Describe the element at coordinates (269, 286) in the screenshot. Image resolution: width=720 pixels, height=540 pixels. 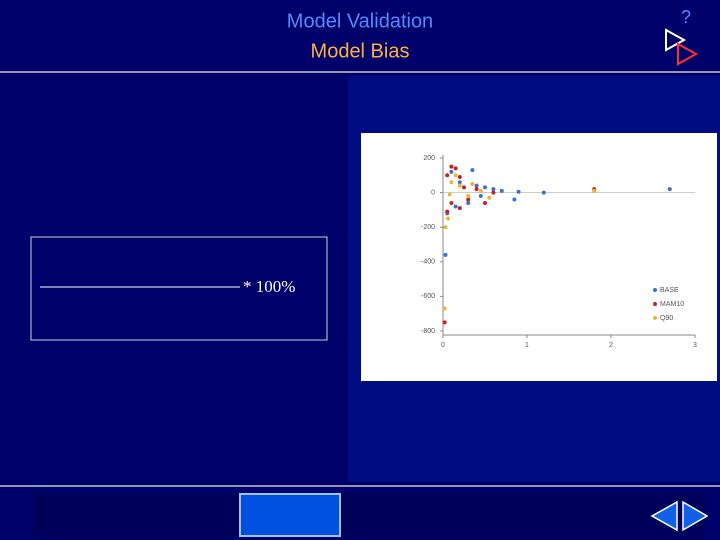
I see `formula-suffix: * 100%` at that location.